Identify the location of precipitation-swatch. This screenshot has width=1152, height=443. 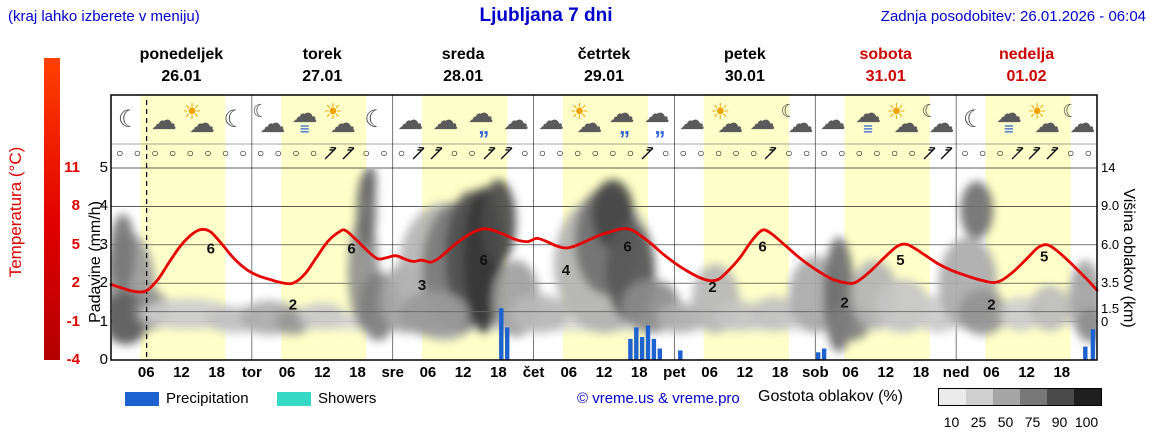
(142, 399).